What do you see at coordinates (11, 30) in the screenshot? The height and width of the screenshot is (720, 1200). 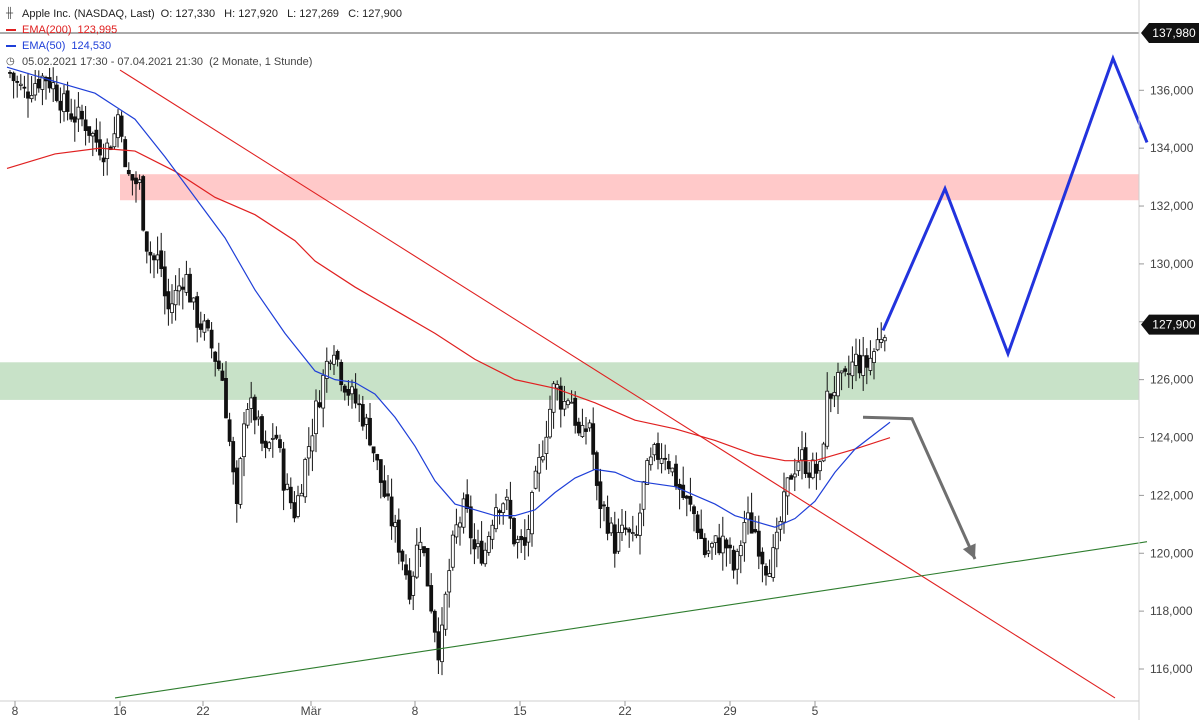 I see `ema200-swatch` at bounding box center [11, 30].